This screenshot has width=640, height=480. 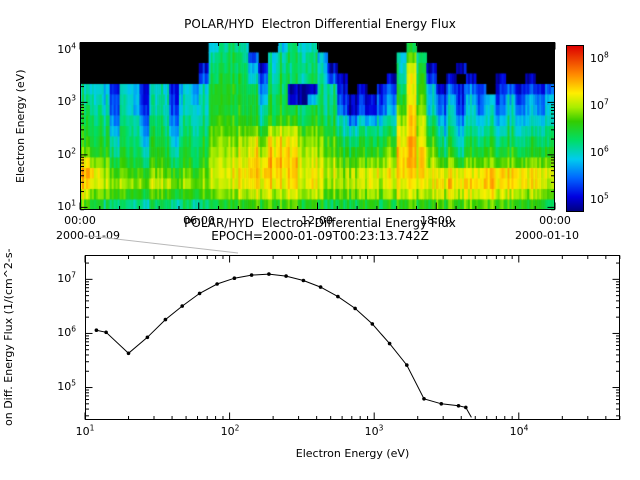 What do you see at coordinates (374, 430) in the screenshot?
I see `bottom-xtick-2: 103` at bounding box center [374, 430].